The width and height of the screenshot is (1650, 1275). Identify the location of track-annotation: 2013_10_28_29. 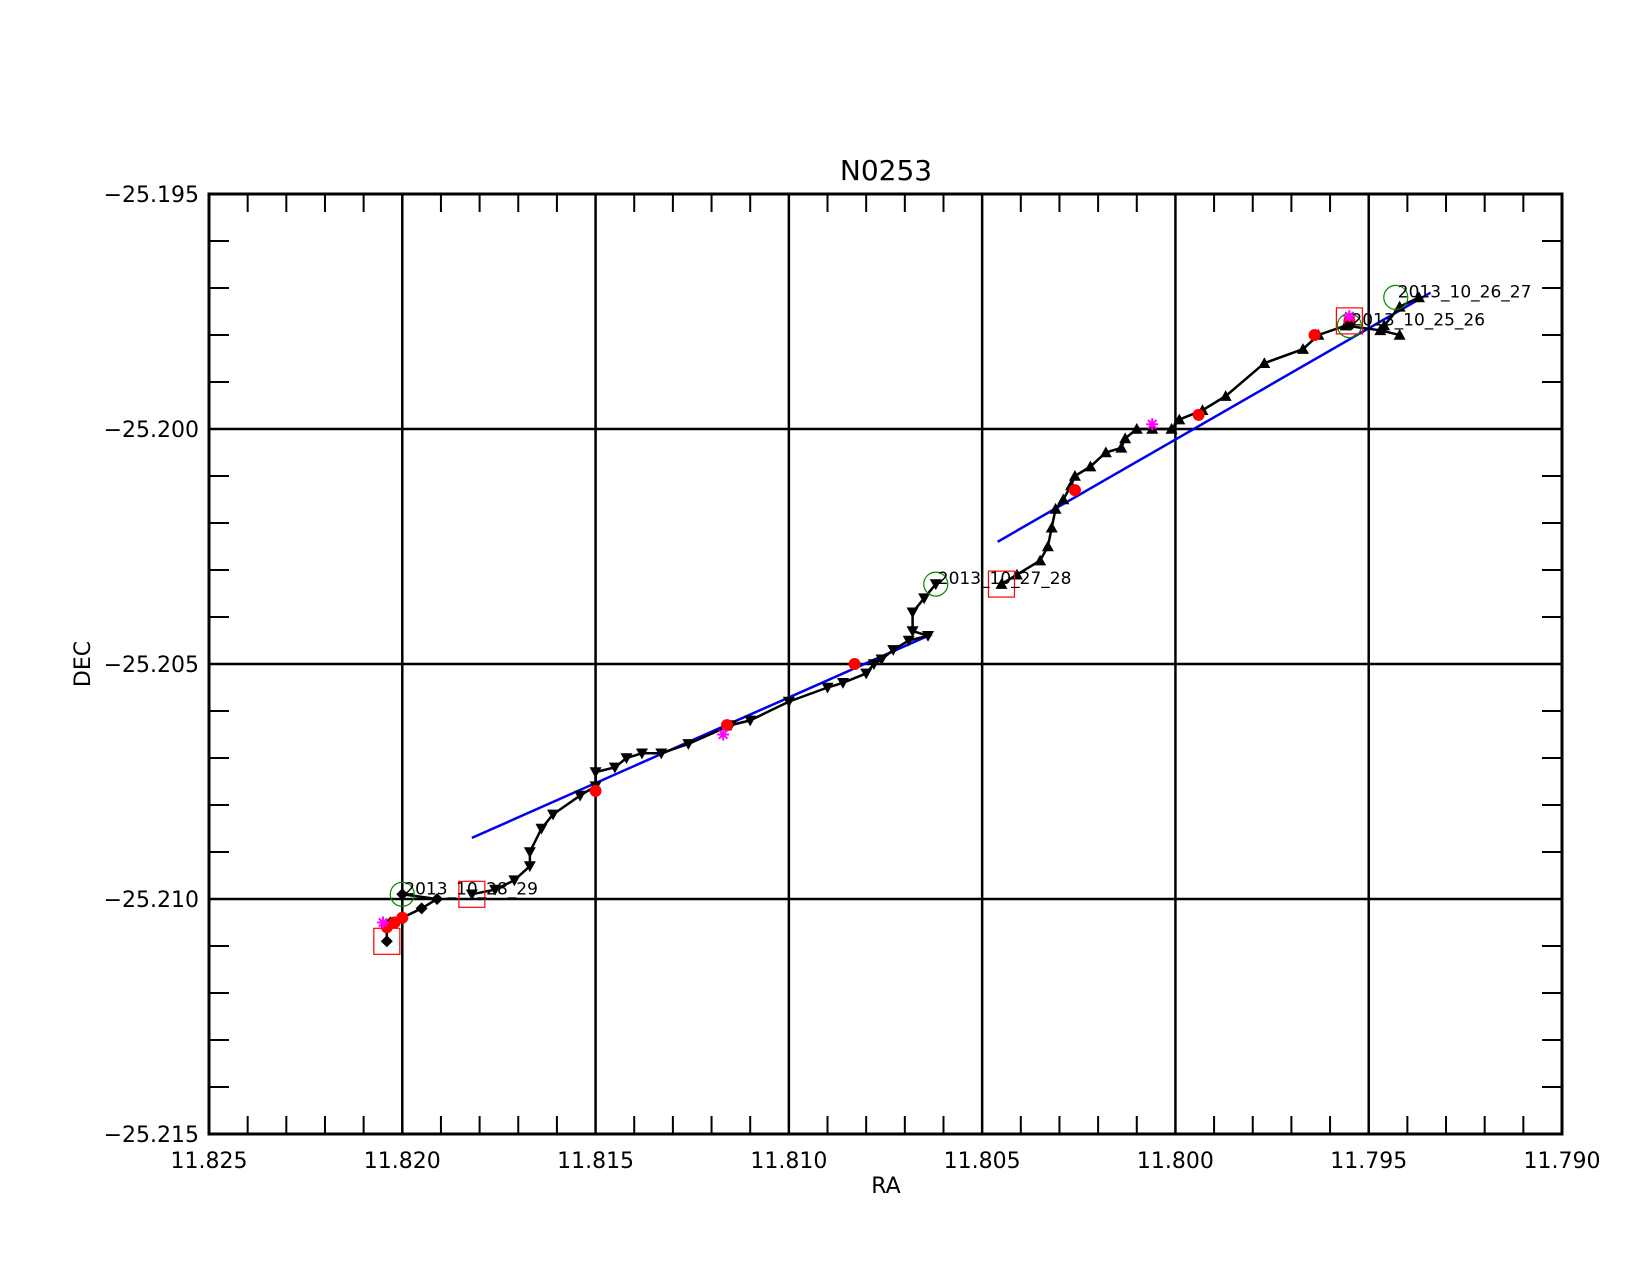
(471, 889).